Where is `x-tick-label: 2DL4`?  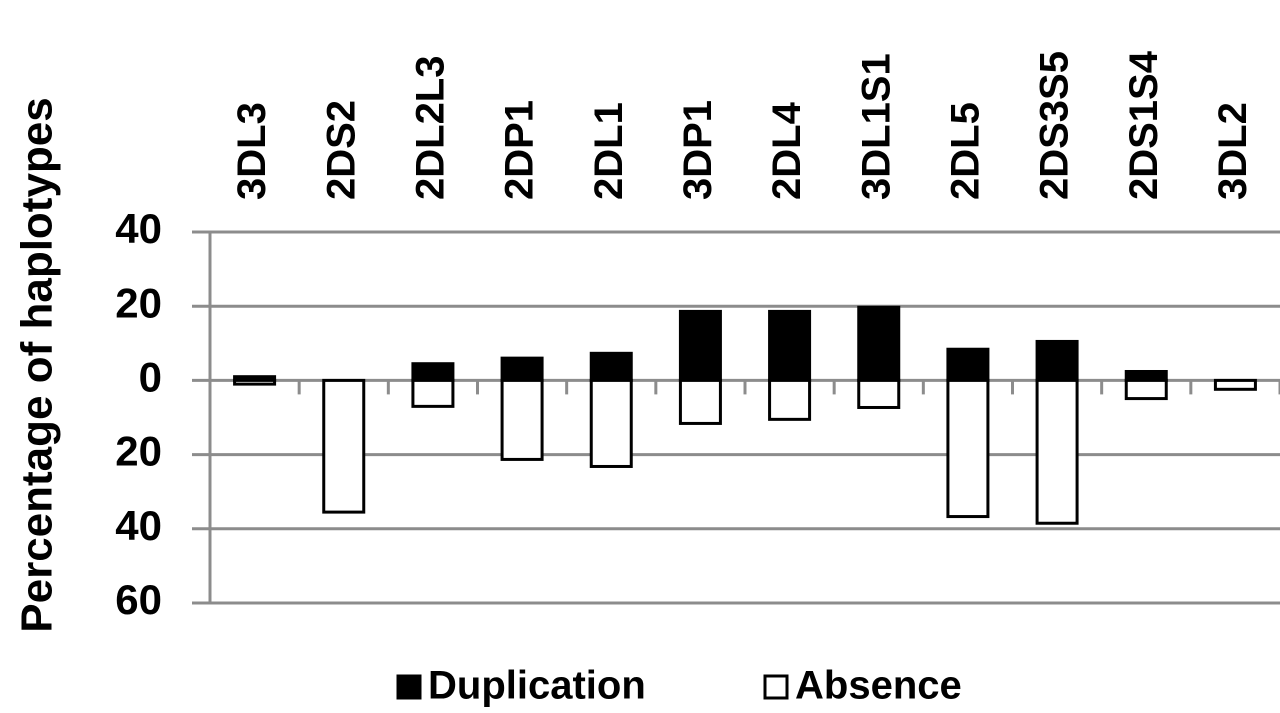
x-tick-label: 2DL4 is located at coordinates (787, 150).